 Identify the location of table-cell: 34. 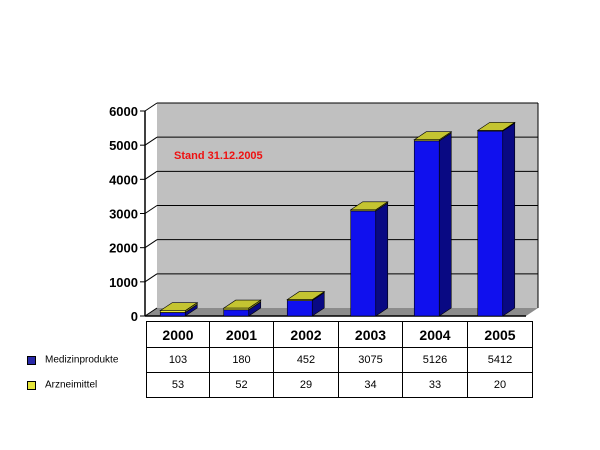
(370, 385).